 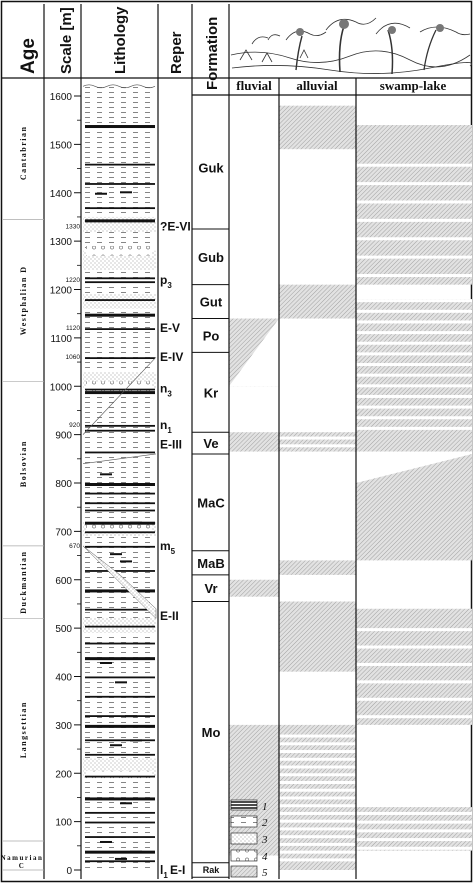 What do you see at coordinates (119, 582) in the screenshot?
I see `sandstone-wedge` at bounding box center [119, 582].